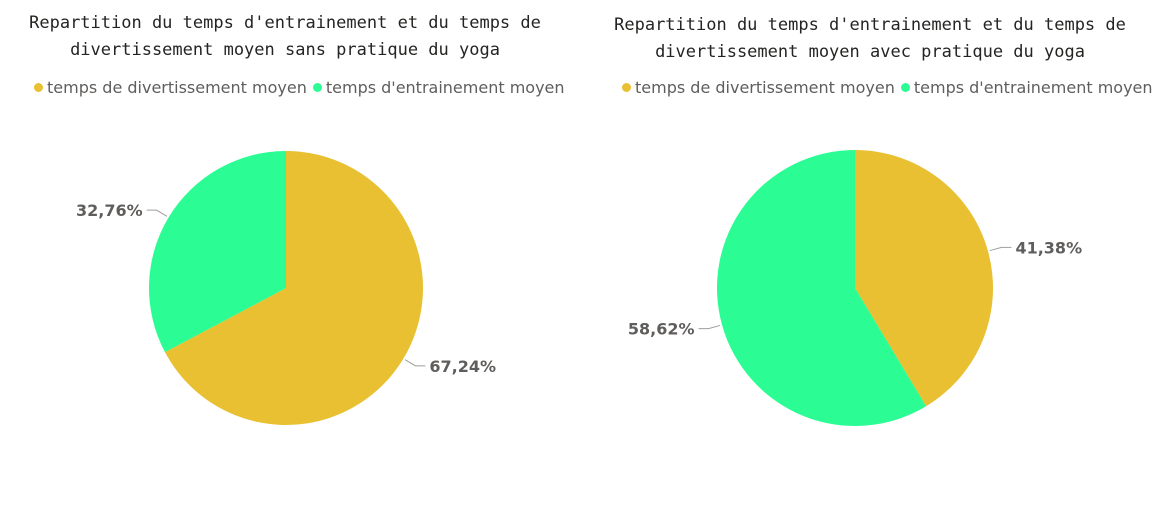 This screenshot has width=1170, height=519. I want to click on data-label: 67,24%, so click(462, 366).